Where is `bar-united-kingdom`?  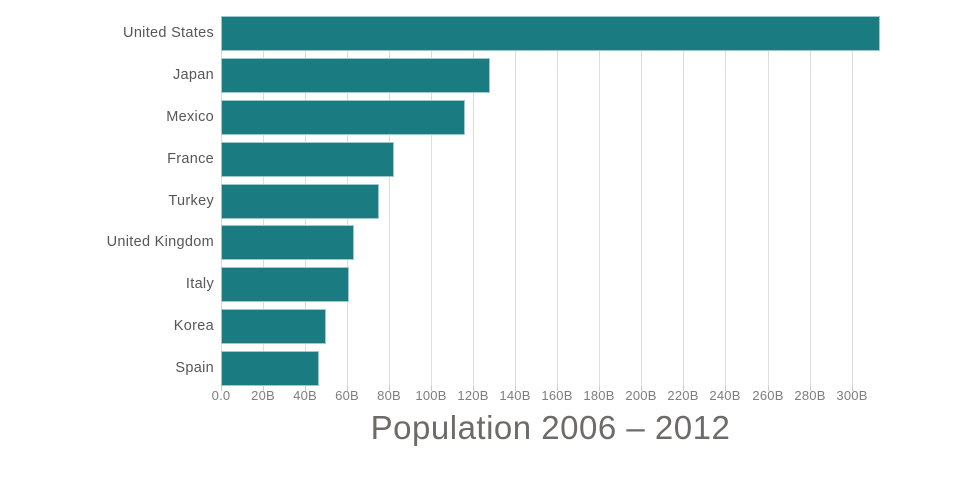
bar-united-kingdom is located at coordinates (287, 242).